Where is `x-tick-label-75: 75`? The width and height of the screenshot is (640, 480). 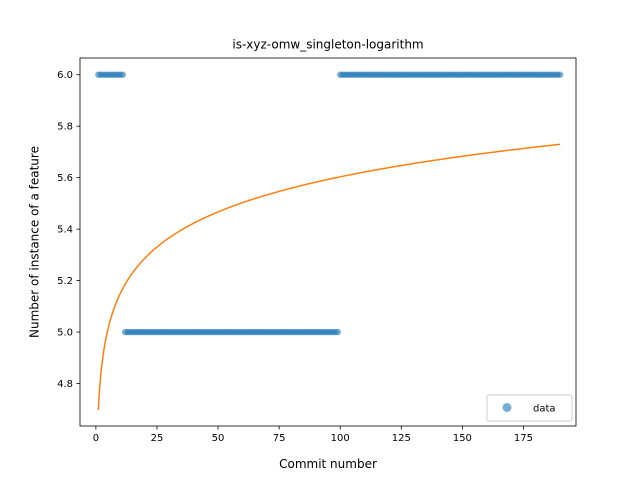
x-tick-label-75: 75 is located at coordinates (279, 438).